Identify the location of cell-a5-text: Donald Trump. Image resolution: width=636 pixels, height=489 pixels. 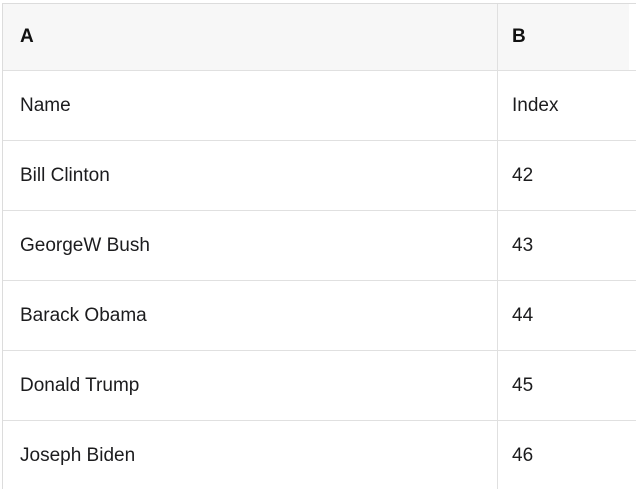
(80, 385).